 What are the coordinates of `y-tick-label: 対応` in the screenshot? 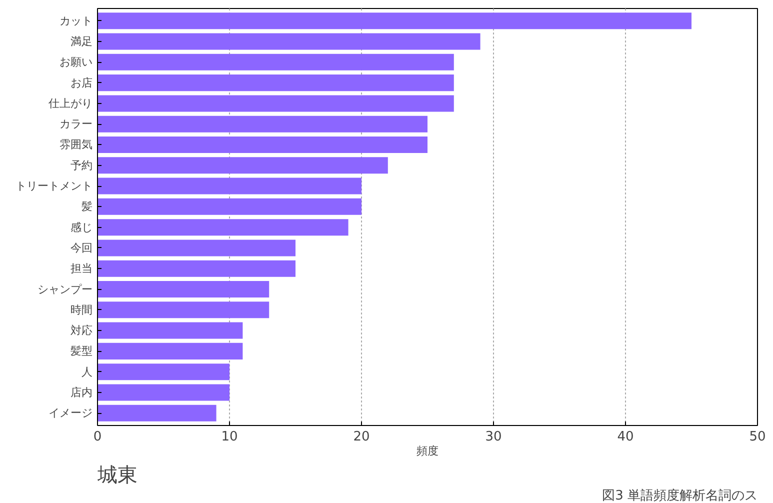 It's located at (81, 331).